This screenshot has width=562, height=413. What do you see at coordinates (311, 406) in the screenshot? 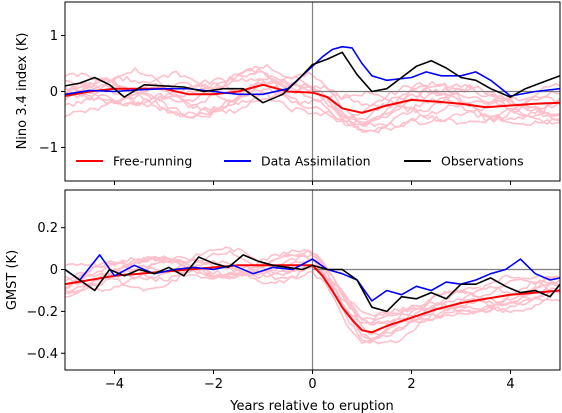
I see `x-axis-label: Years relative to eruption` at bounding box center [311, 406].